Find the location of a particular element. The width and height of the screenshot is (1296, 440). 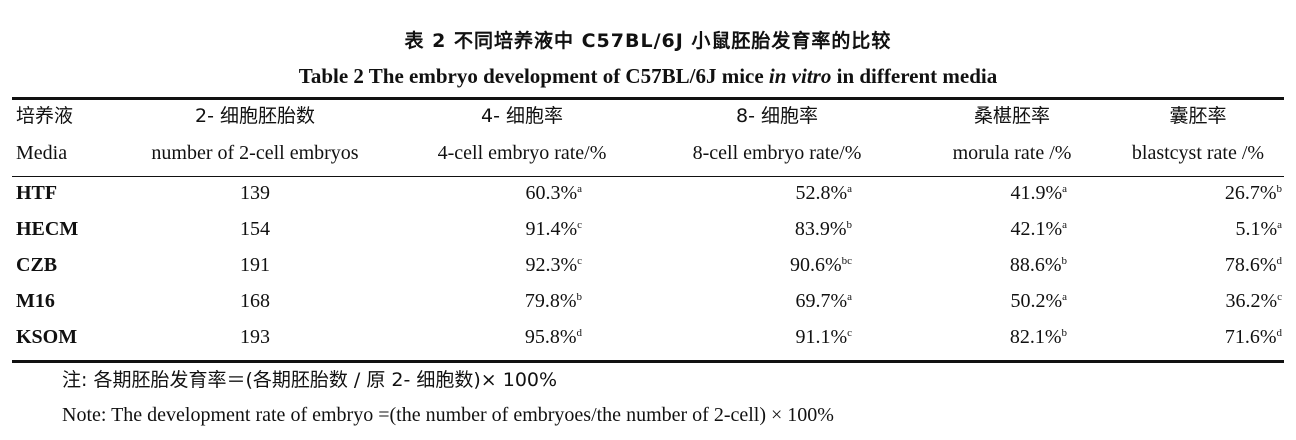

cell-8cell-rate: 91.1%c is located at coordinates (823, 337).